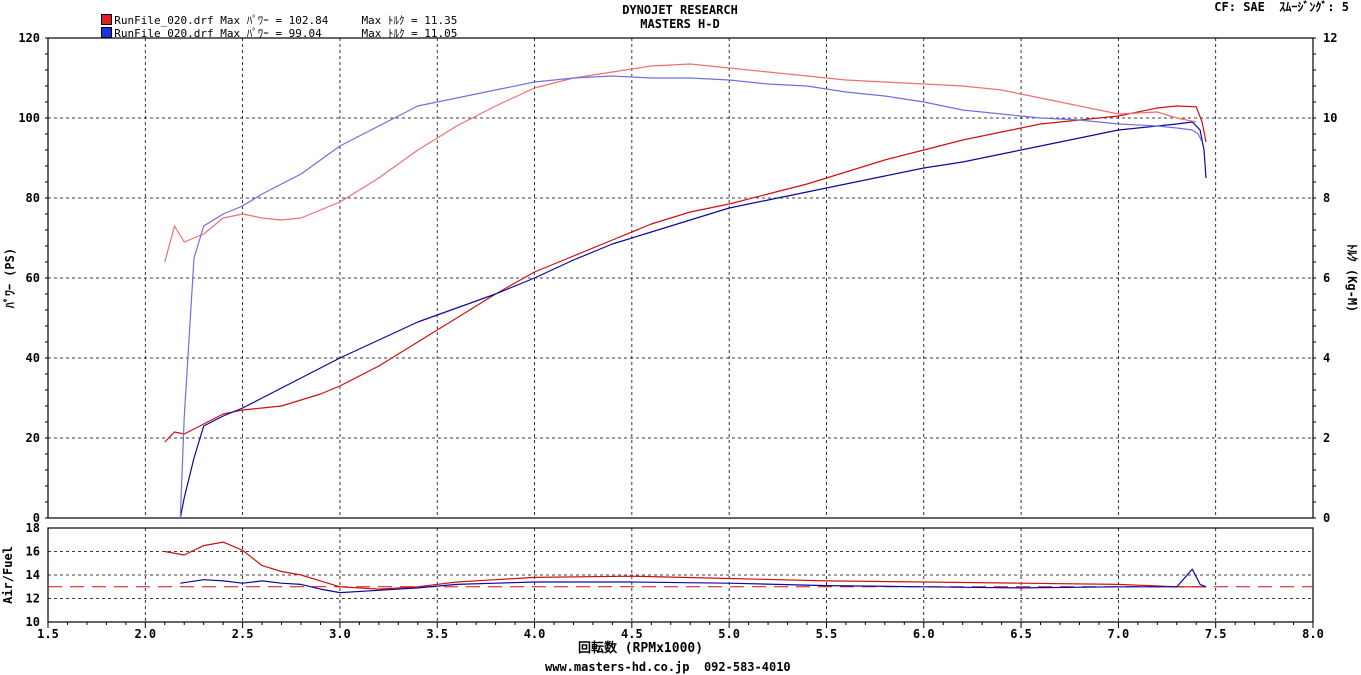 The width and height of the screenshot is (1361, 675). Describe the element at coordinates (640, 648) in the screenshot. I see `x-axis-label: 回転数 (RPMx1000)` at that location.